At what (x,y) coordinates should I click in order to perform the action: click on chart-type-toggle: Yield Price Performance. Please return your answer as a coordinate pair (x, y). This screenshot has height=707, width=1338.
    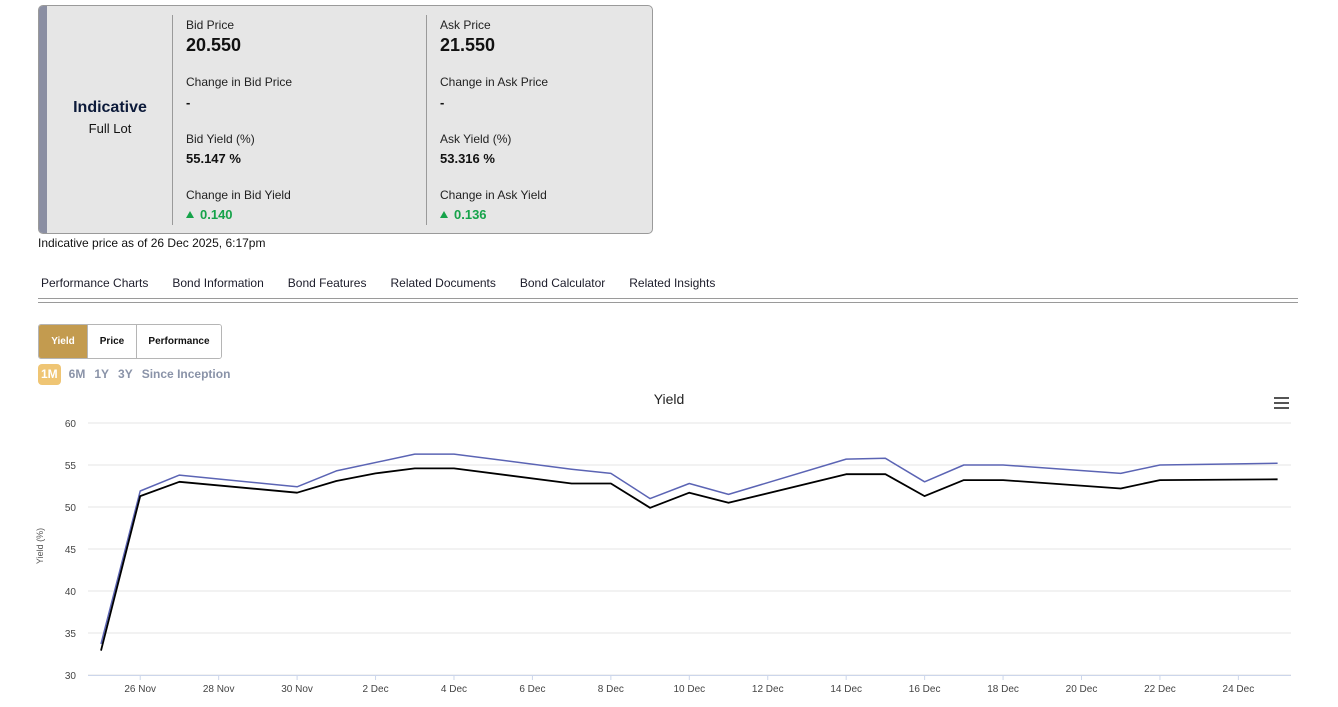
    Looking at the image, I should click on (130, 341).